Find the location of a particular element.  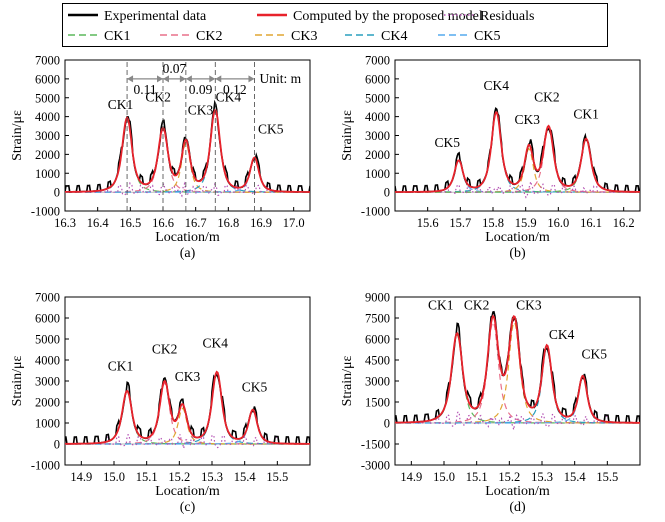

x-tick-label: 16.7 is located at coordinates (196, 223).